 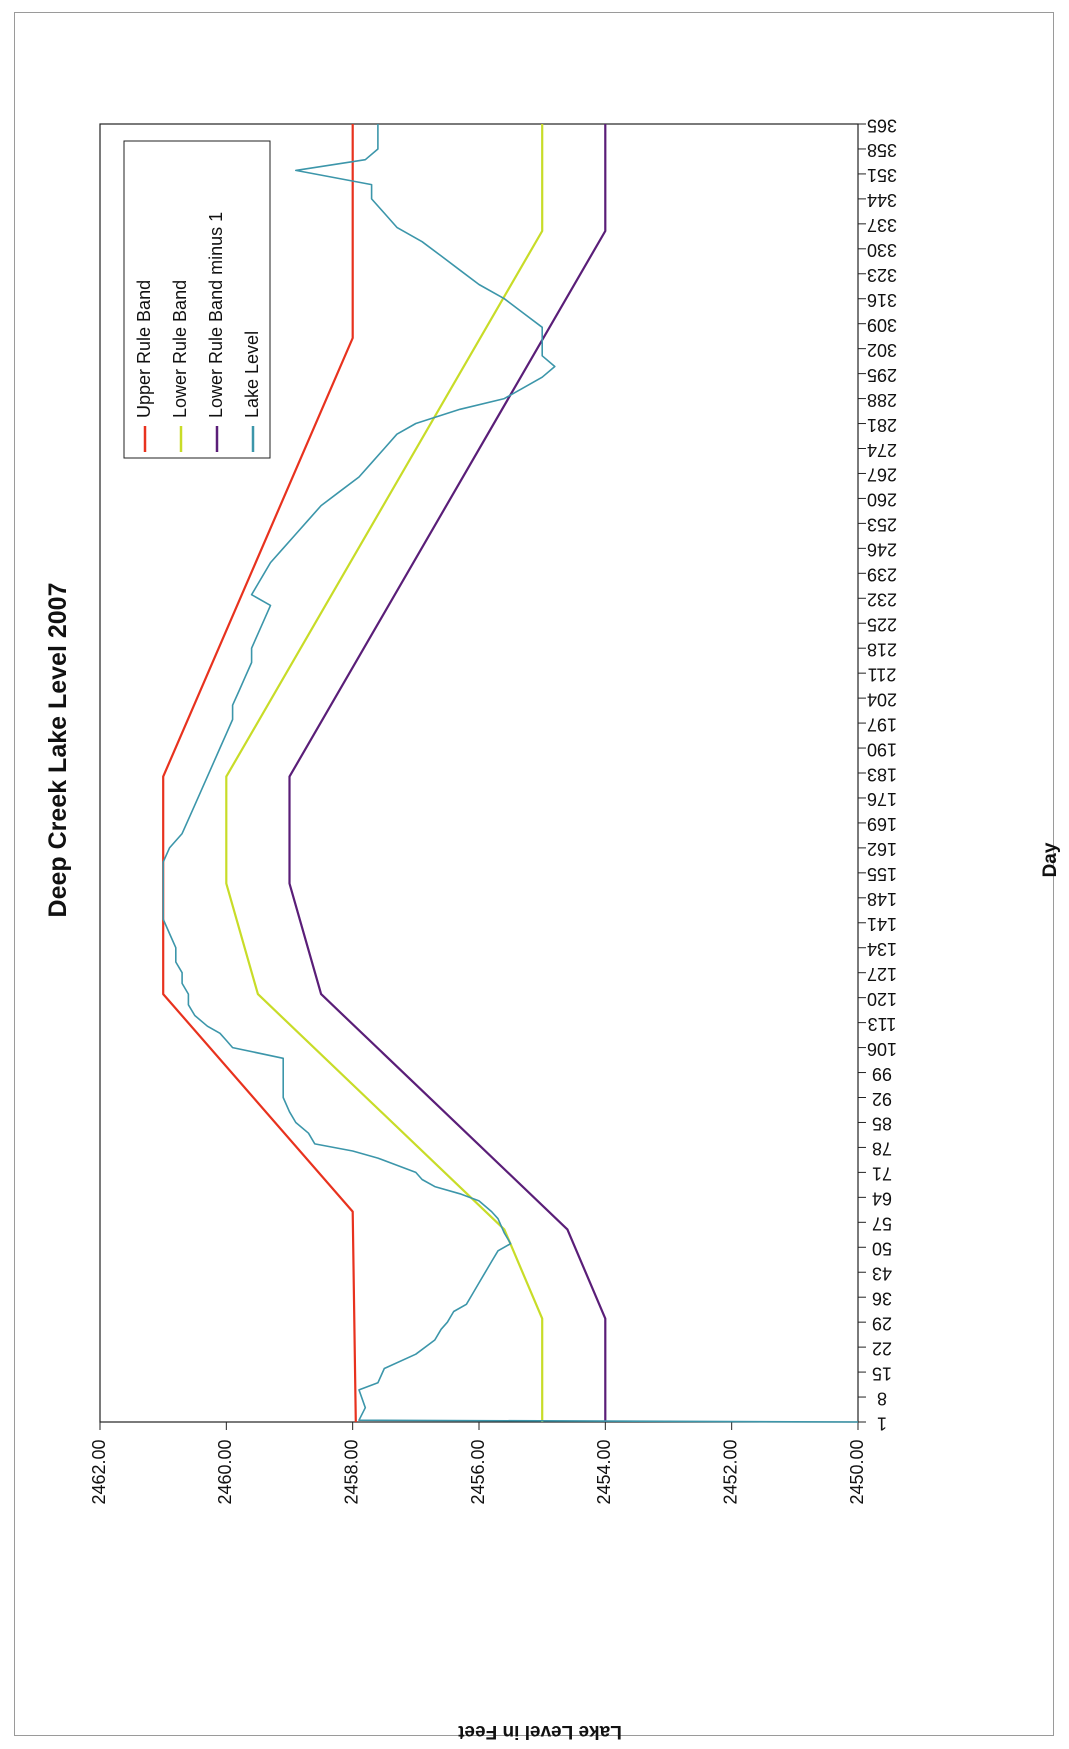 I want to click on x-tick-label: 71, so click(x=882, y=1174).